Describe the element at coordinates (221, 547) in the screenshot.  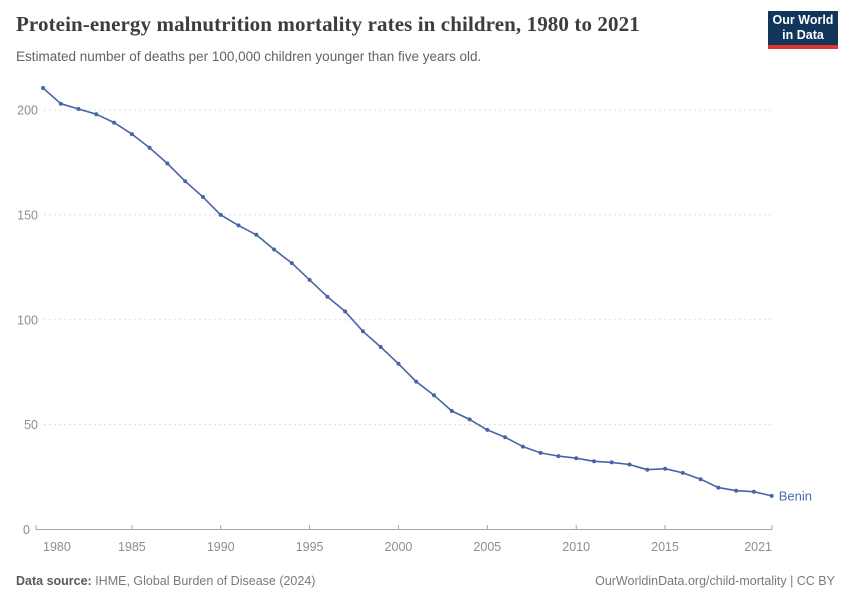
I see `x-axis-tick-label: 1990` at that location.